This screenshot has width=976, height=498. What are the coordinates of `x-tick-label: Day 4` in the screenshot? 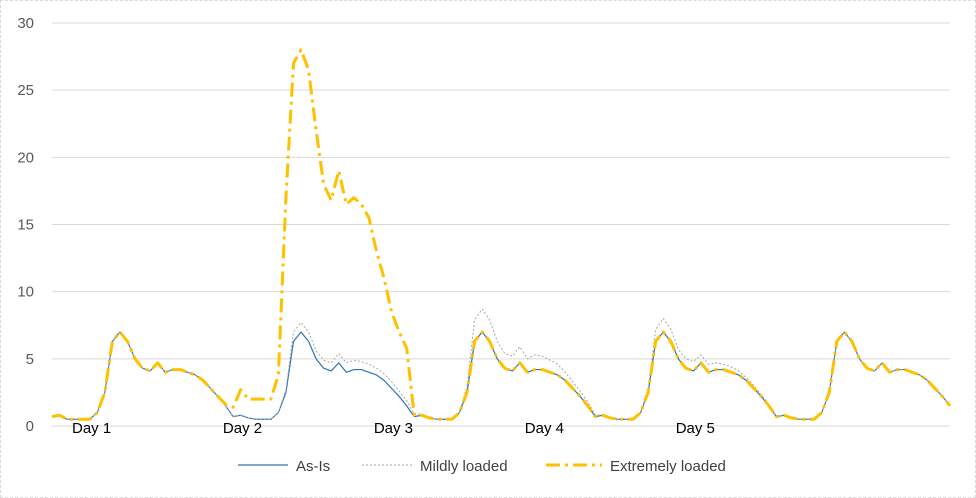 It's located at (544, 428).